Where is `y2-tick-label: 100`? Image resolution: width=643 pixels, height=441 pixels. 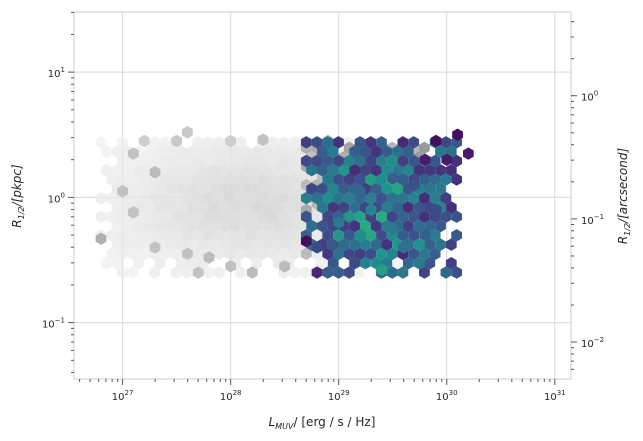 y2-tick-label: 100 is located at coordinates (589, 97).